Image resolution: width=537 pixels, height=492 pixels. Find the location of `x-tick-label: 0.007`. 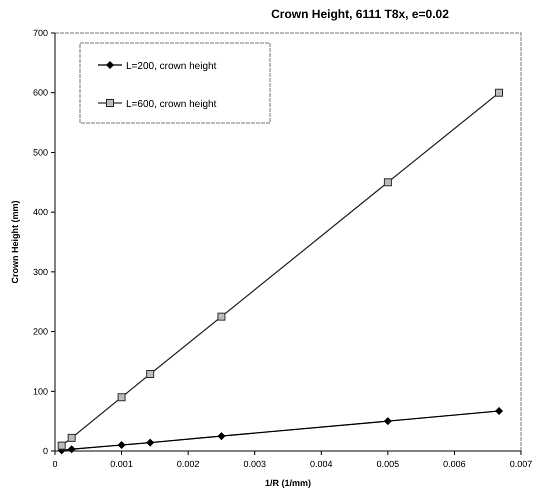

x-tick-label: 0.007 is located at coordinates (521, 464).